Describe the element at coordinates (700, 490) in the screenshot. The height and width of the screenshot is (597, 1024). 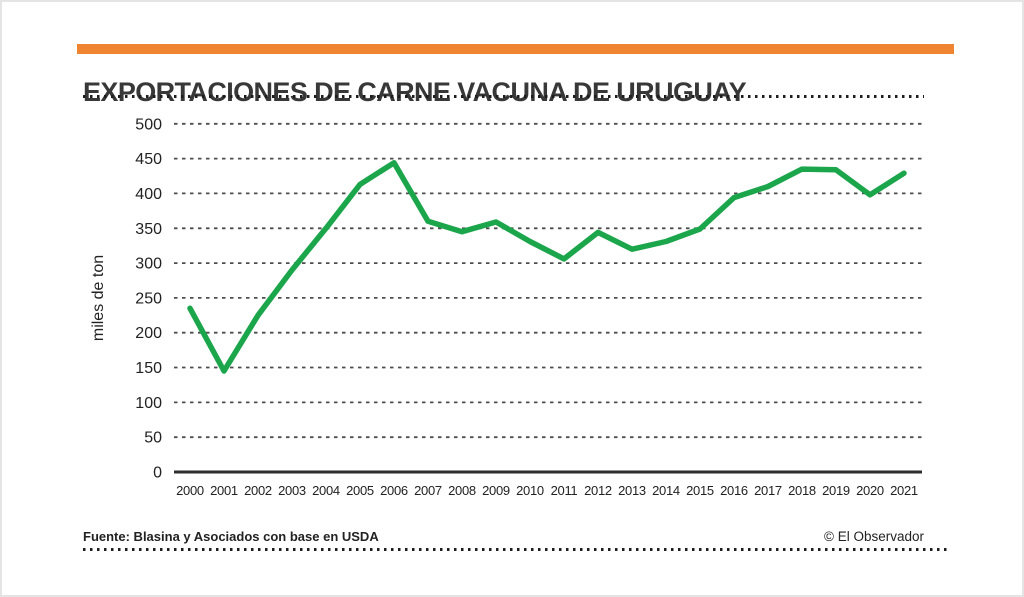
I see `x-tick-label-2015: 2015` at that location.